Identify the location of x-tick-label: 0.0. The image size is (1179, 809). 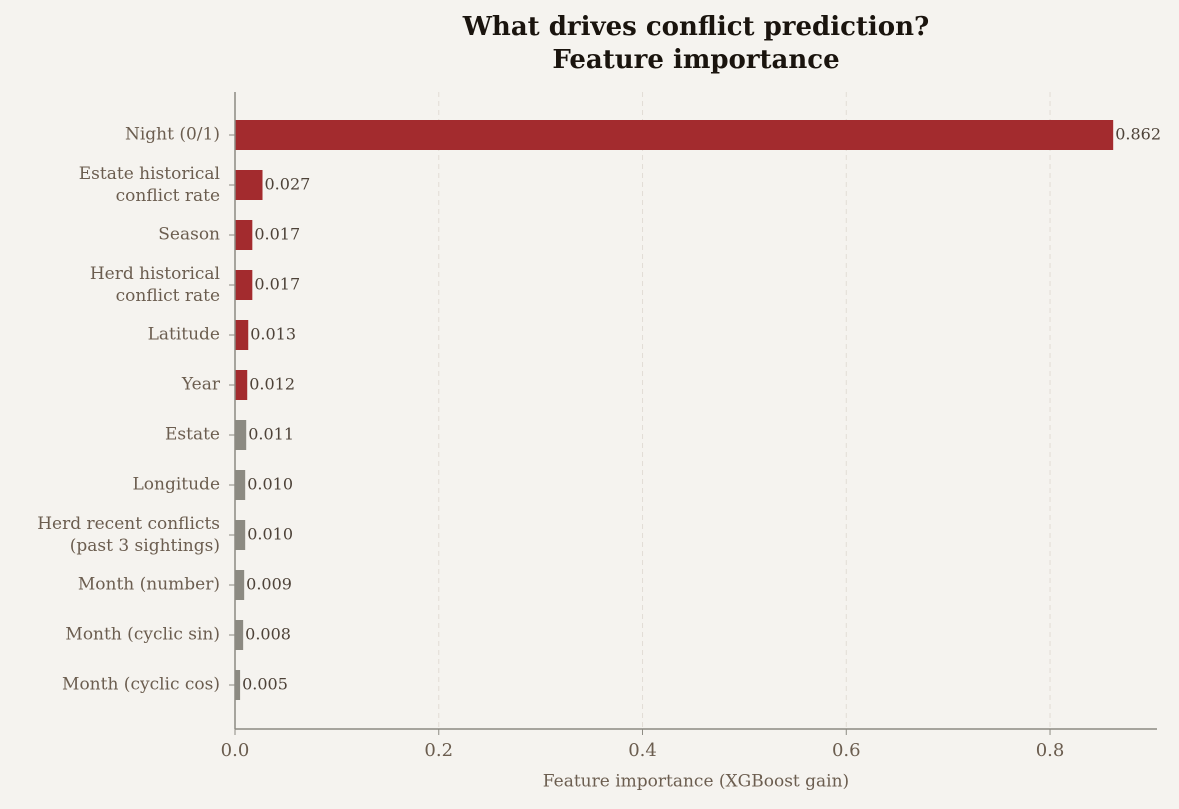
(235, 750).